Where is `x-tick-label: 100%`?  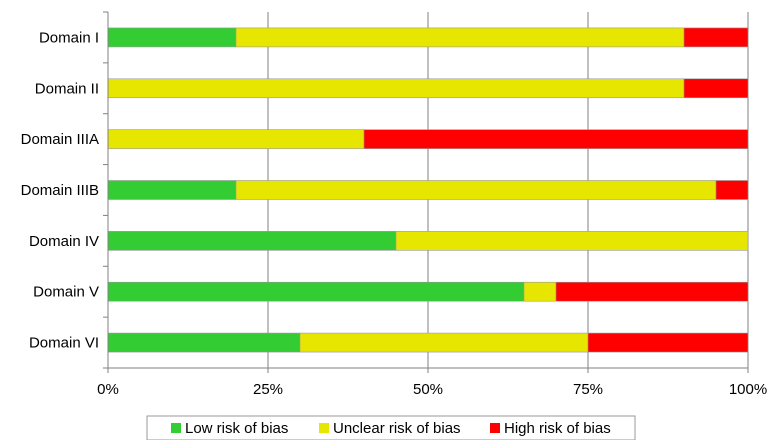 x-tick-label: 100% is located at coordinates (748, 389).